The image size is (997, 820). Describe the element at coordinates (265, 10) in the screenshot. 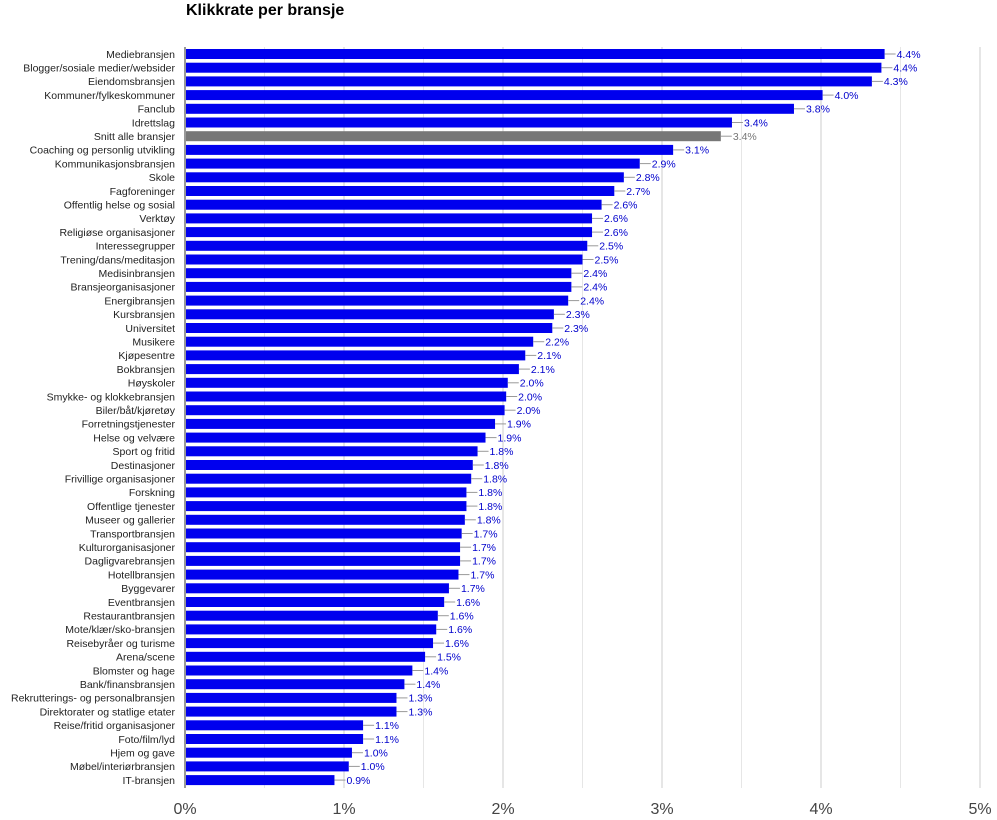

I see `chart-title: Klikkrate per bransje` at that location.